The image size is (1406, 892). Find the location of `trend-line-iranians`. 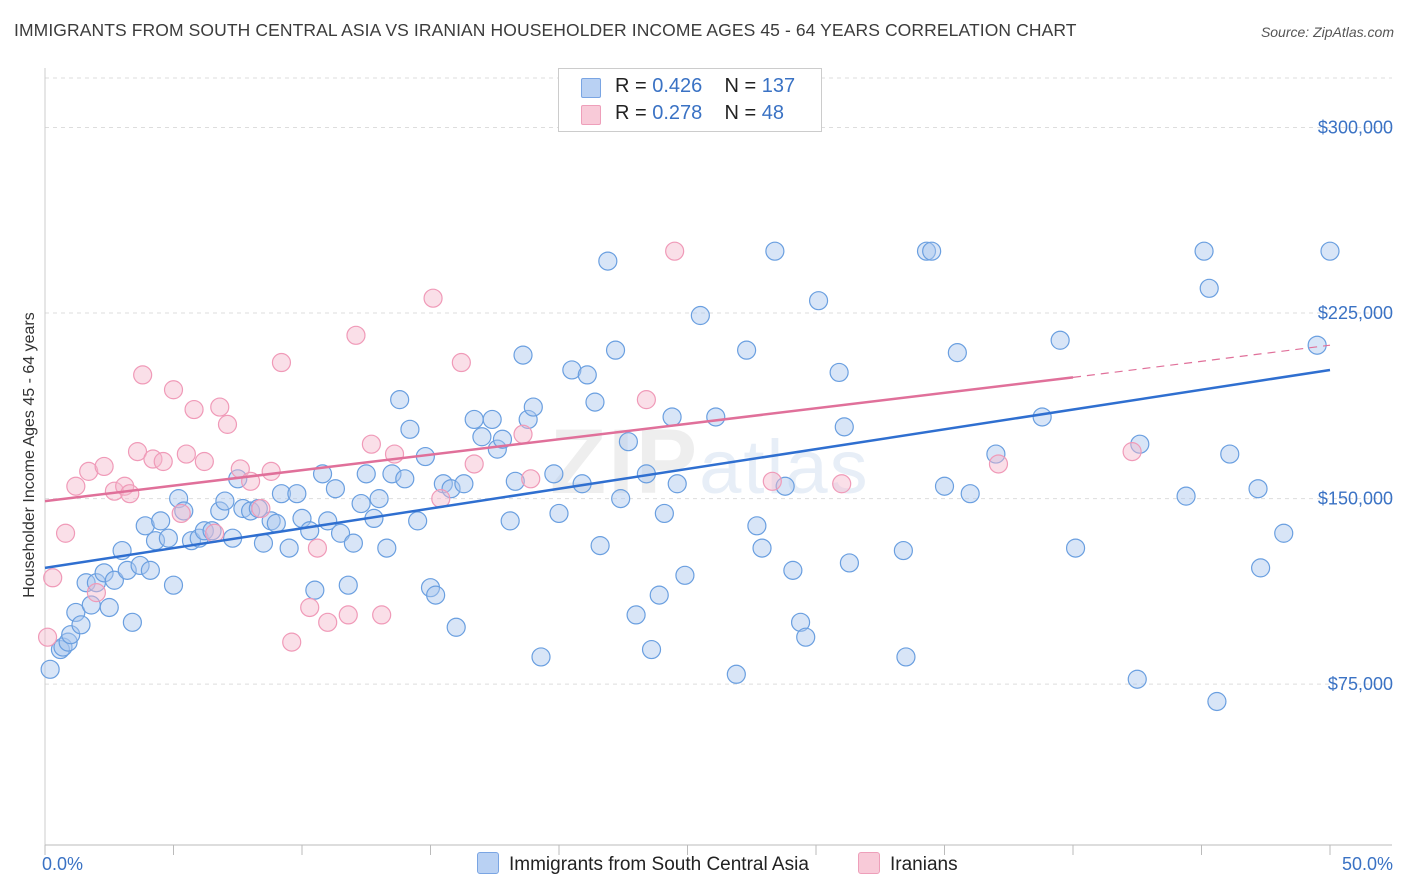

trend-line-iranians is located at coordinates (559, 439).